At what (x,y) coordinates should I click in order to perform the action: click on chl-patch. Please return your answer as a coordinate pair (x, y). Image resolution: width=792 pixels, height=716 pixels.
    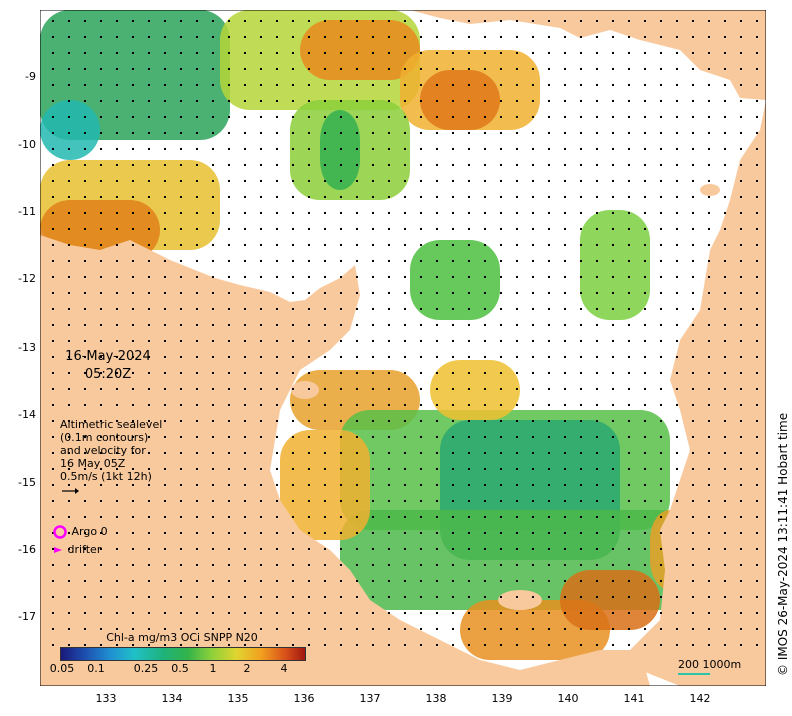
    Looking at the image, I should click on (70, 130).